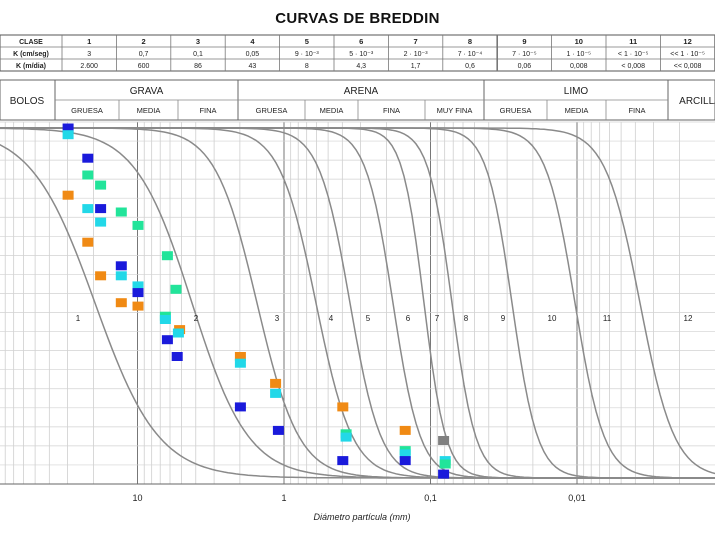  I want to click on header-arena: ARENA, so click(361, 91).